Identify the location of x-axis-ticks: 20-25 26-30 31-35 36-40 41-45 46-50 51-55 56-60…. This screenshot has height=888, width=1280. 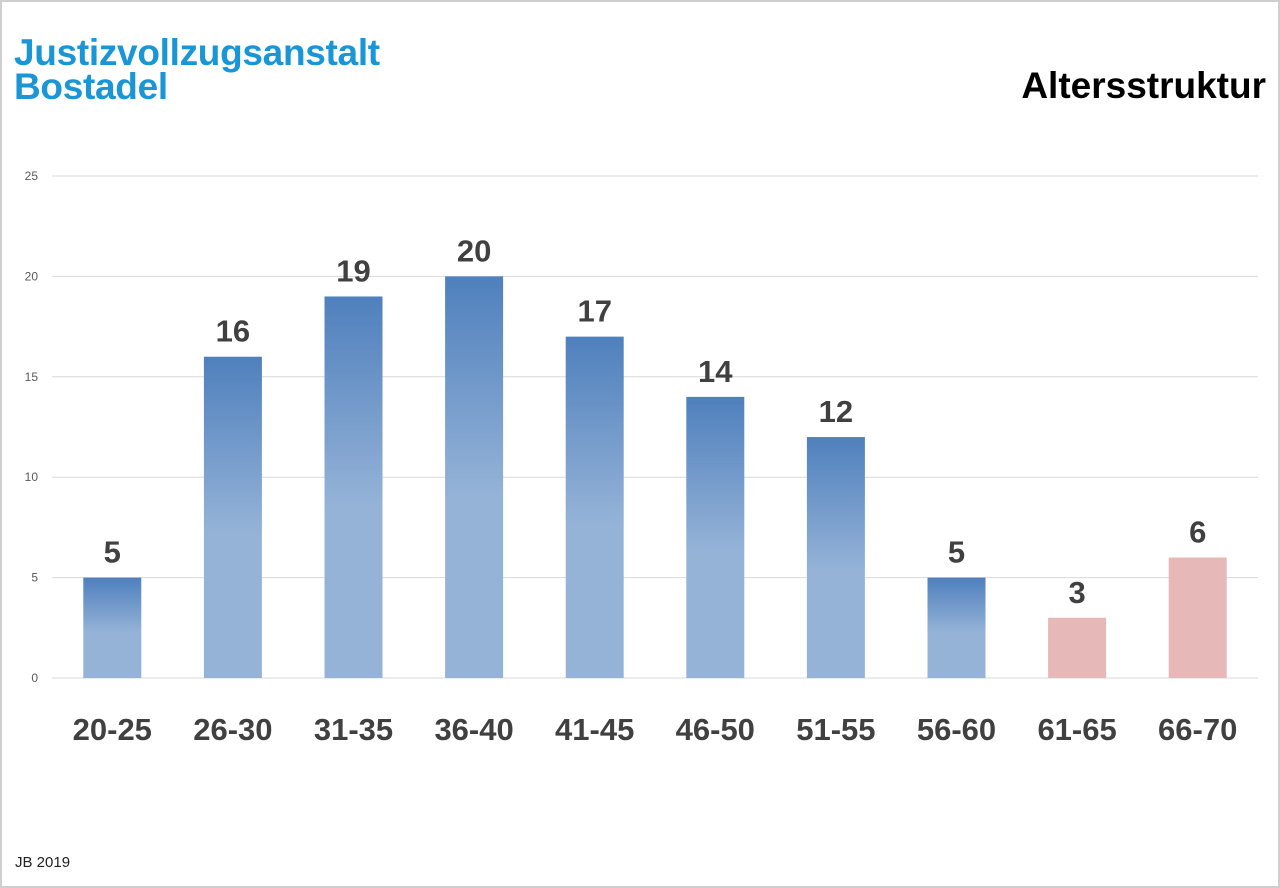
(655, 729).